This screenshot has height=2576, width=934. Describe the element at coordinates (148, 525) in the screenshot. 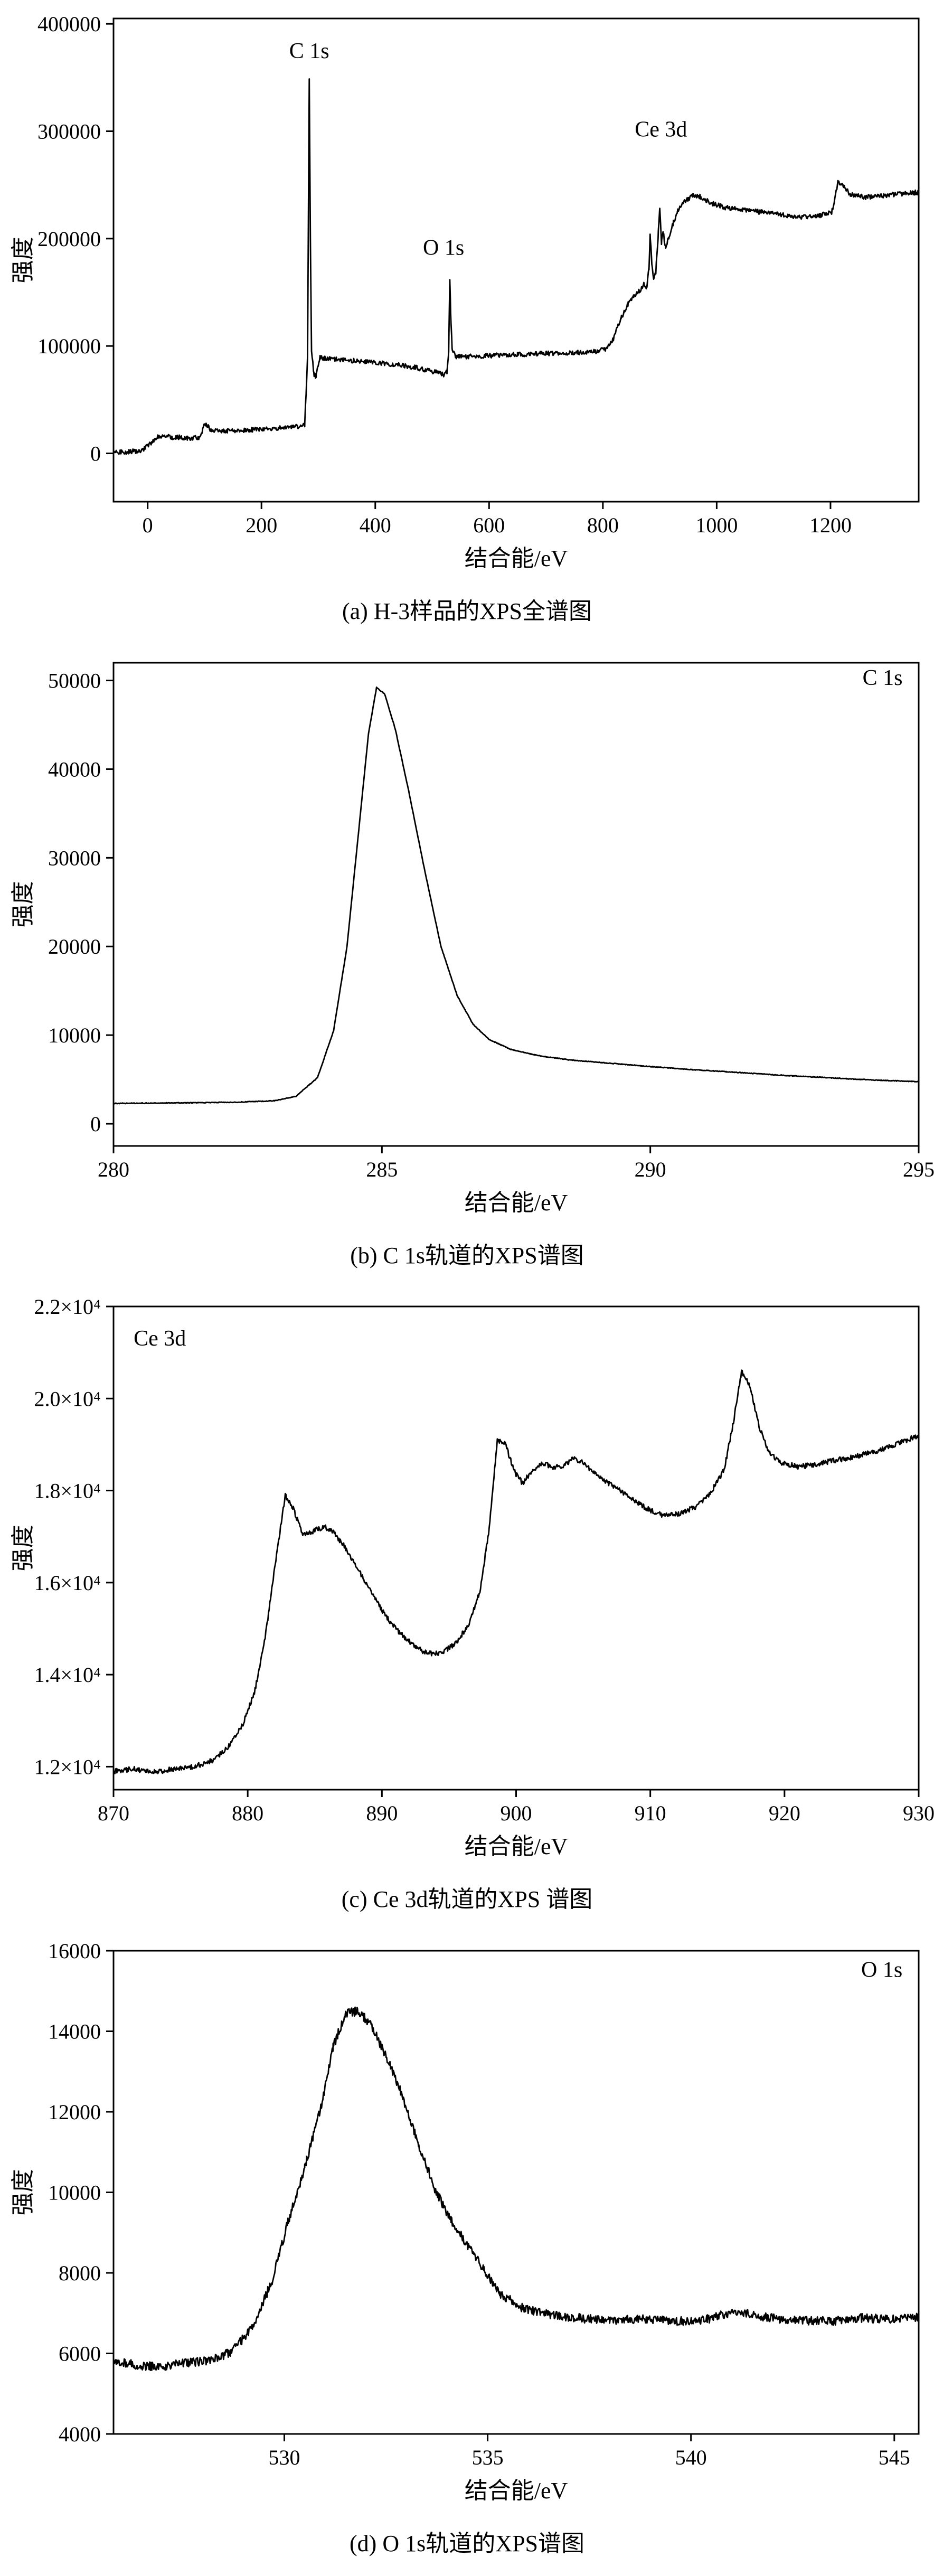

I see `x-tick-label: 0` at that location.